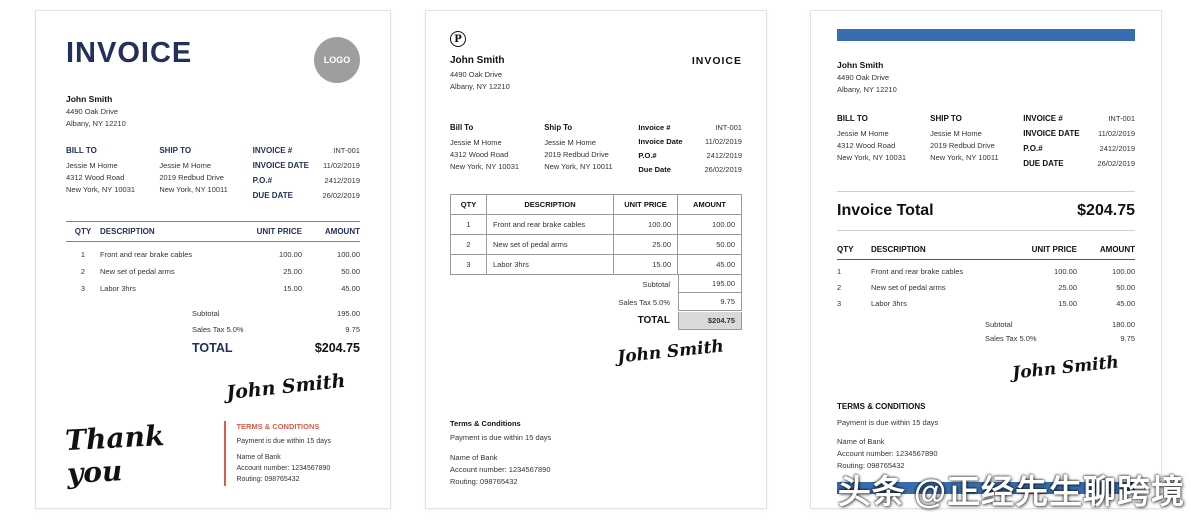  Describe the element at coordinates (292, 271) in the screenshot. I see `row-unit-price: 25.00` at that location.